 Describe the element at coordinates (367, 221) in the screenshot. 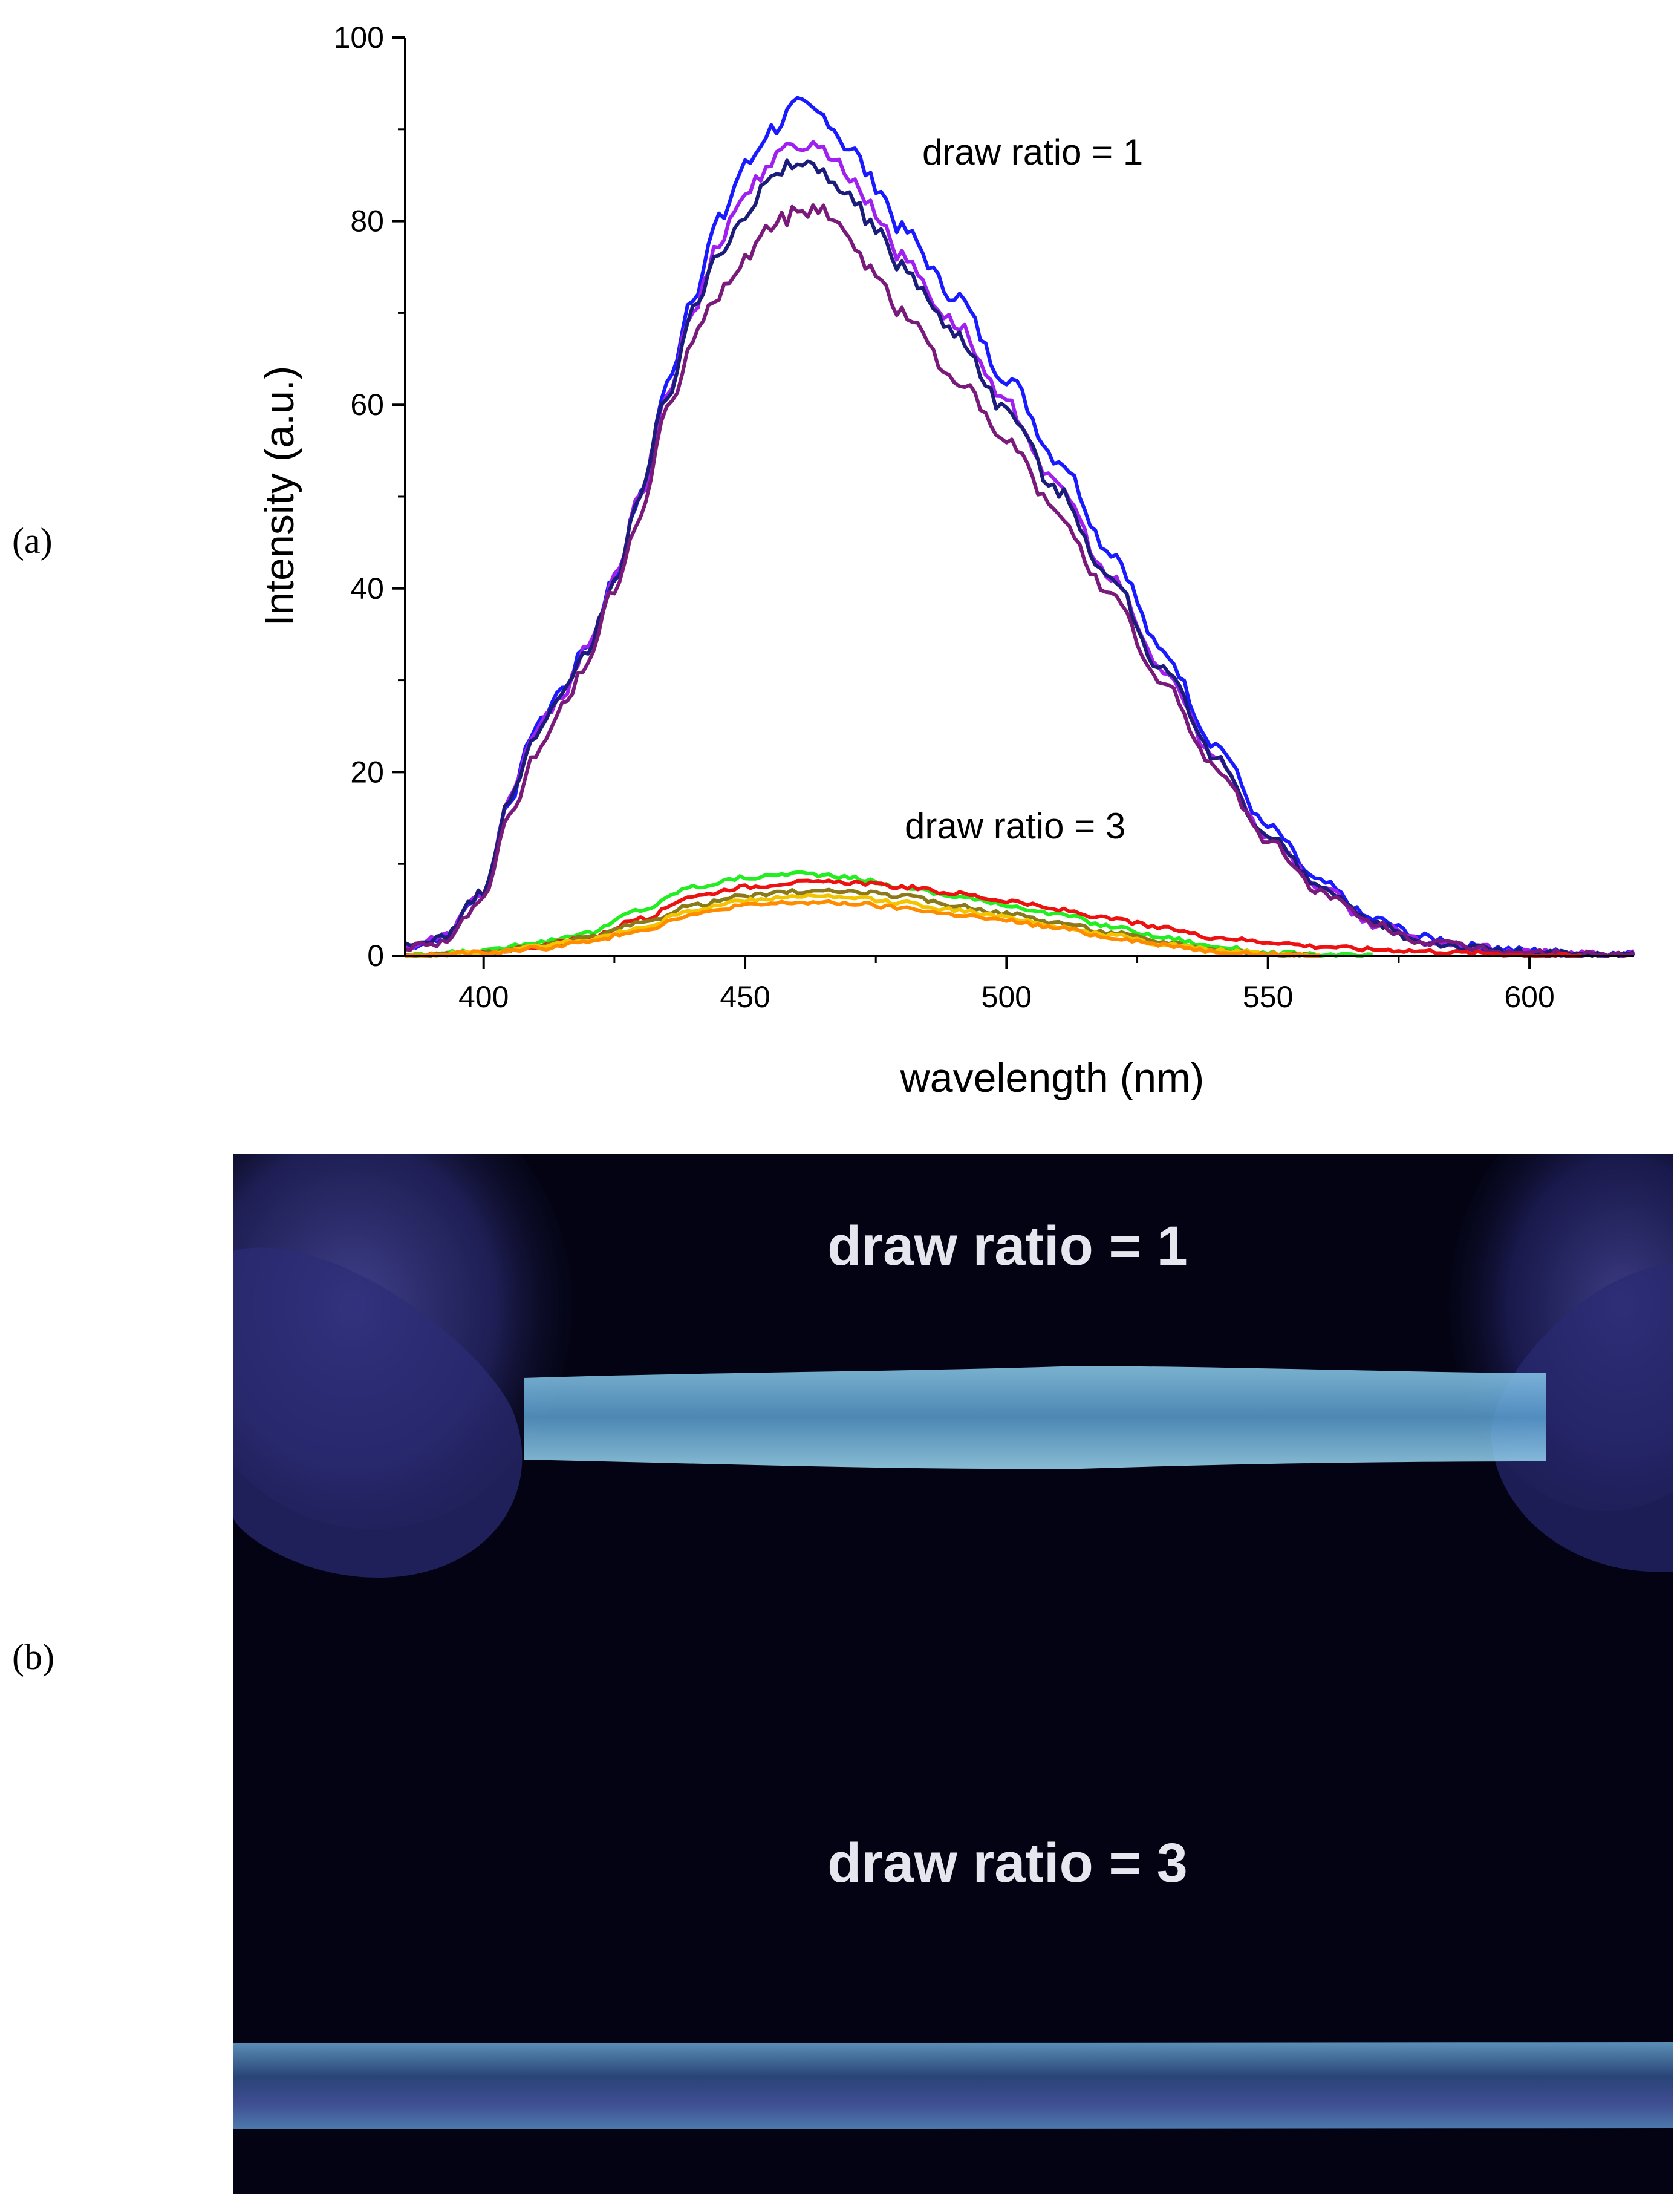

I see `y-tick-label: 80` at that location.